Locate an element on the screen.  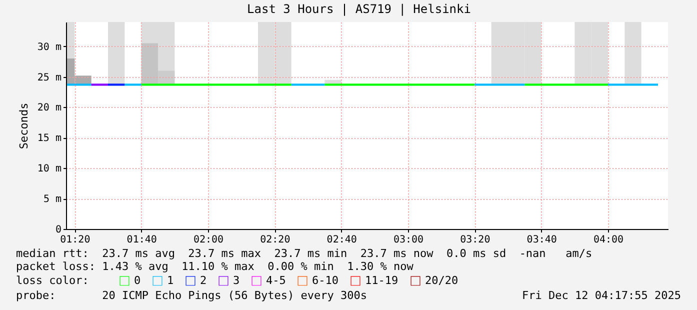
legend-label: 6-10 is located at coordinates (325, 280).